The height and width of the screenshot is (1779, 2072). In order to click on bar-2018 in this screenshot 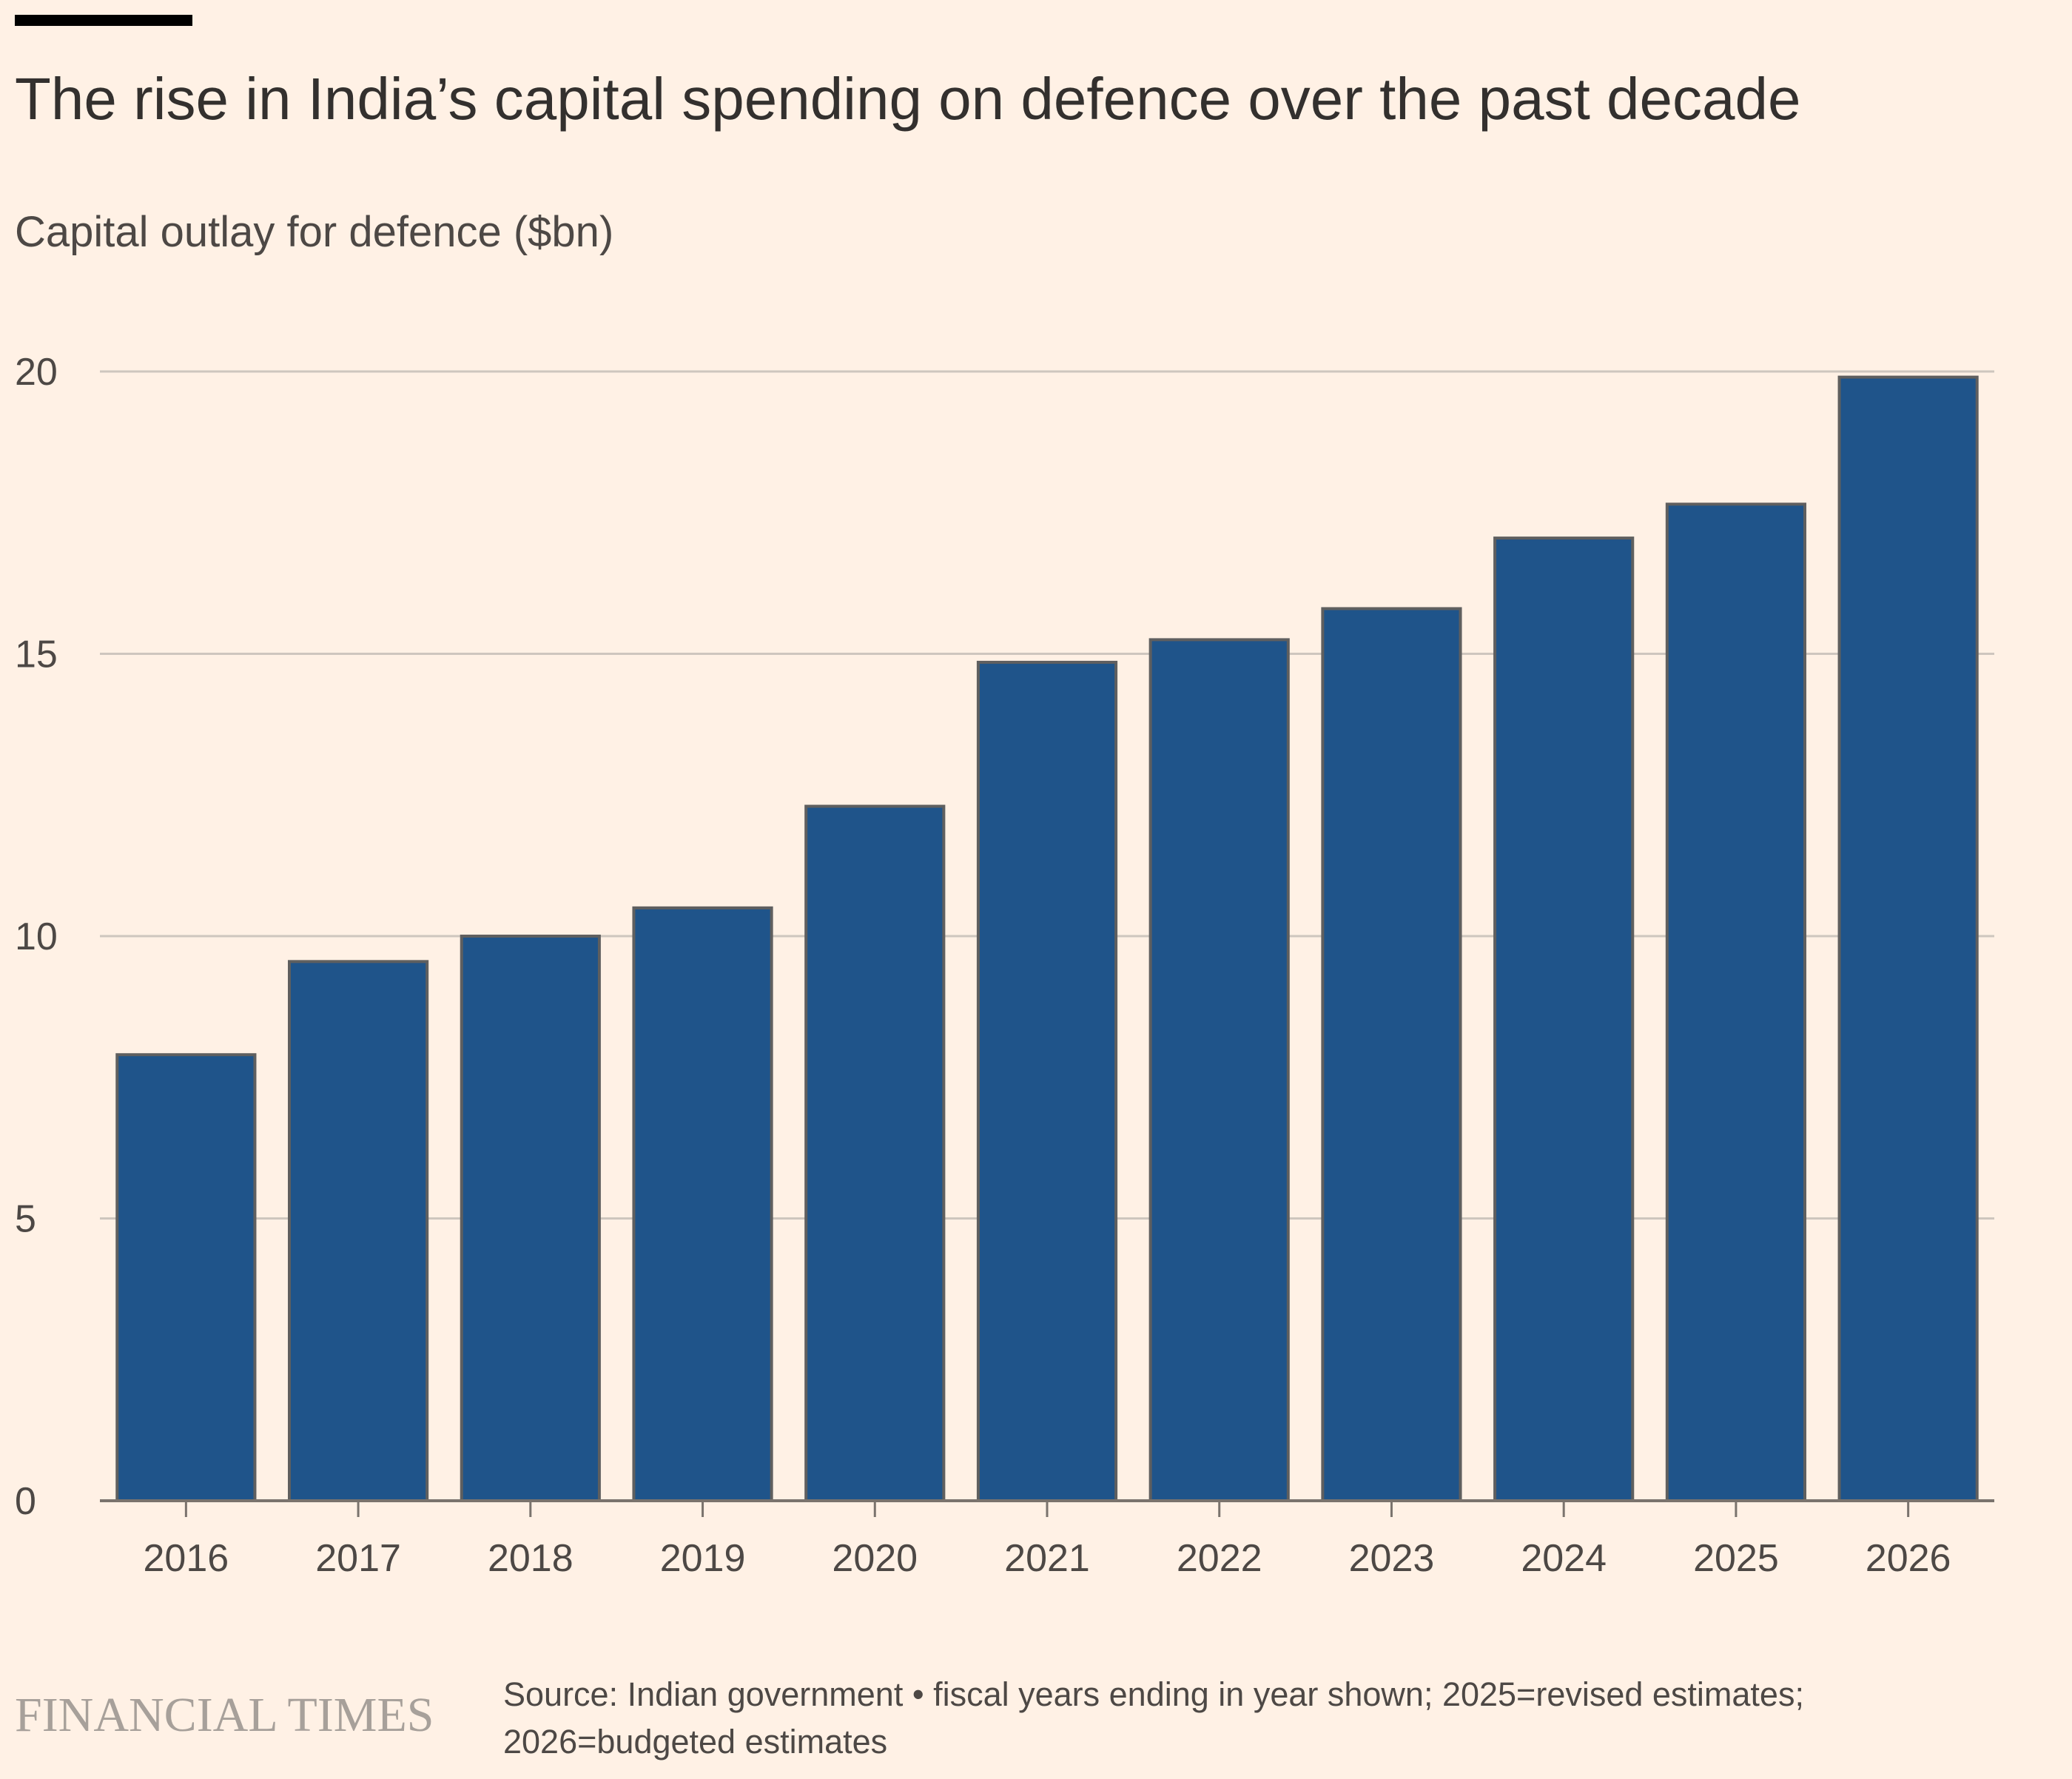, I will do `click(530, 1219)`.